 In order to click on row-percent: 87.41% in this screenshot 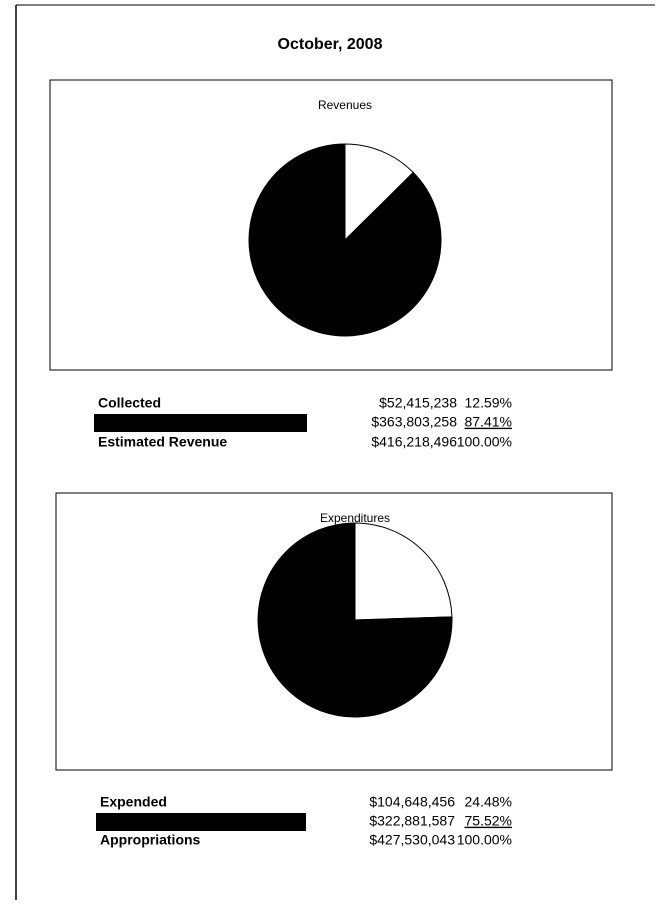, I will do `click(488, 422)`.